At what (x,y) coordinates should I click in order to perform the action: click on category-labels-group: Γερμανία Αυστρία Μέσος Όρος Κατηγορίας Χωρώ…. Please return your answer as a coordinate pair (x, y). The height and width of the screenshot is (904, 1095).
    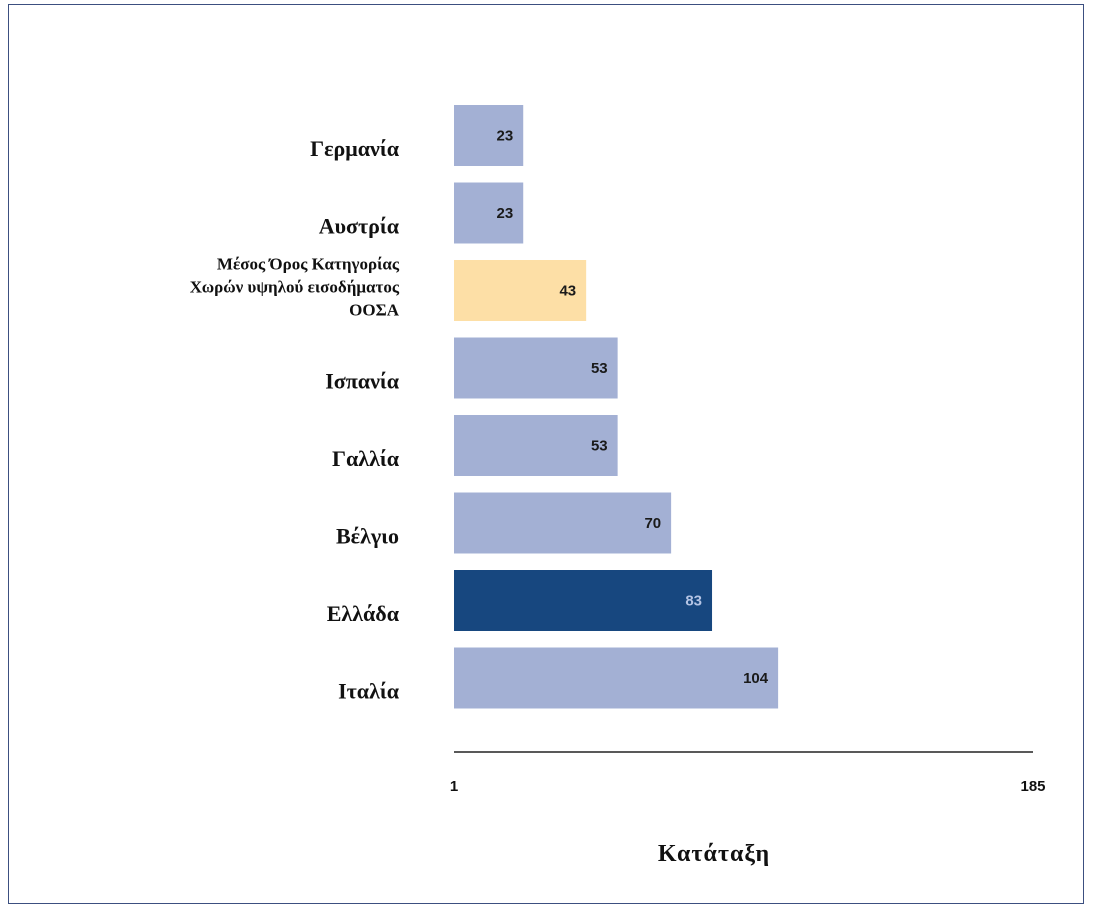
    Looking at the image, I should click on (295, 420).